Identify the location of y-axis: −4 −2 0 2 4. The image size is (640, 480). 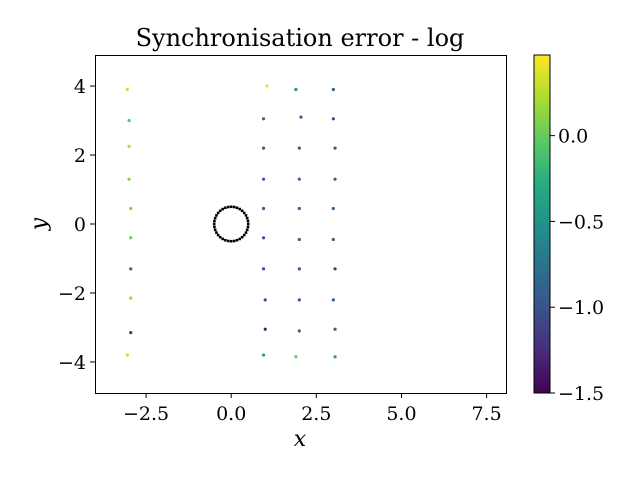
(76, 225).